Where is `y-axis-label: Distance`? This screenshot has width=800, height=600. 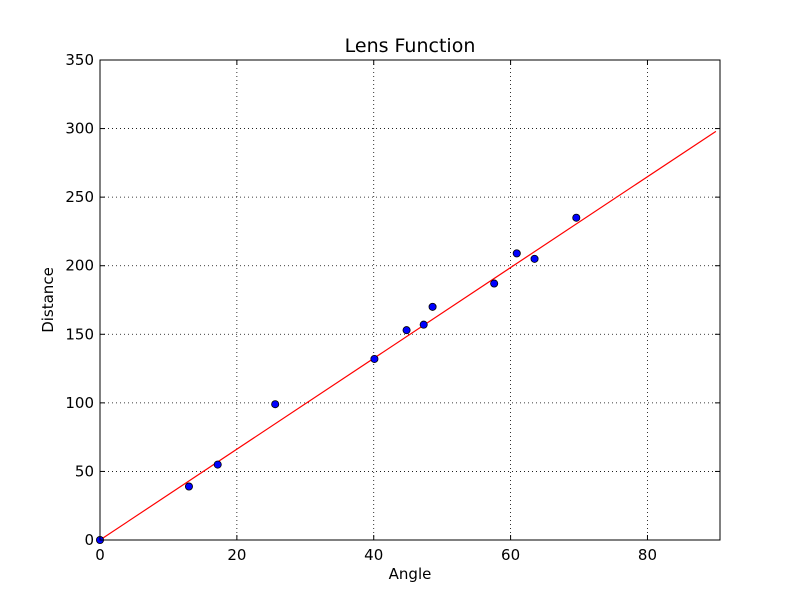
y-axis-label: Distance is located at coordinates (48, 300).